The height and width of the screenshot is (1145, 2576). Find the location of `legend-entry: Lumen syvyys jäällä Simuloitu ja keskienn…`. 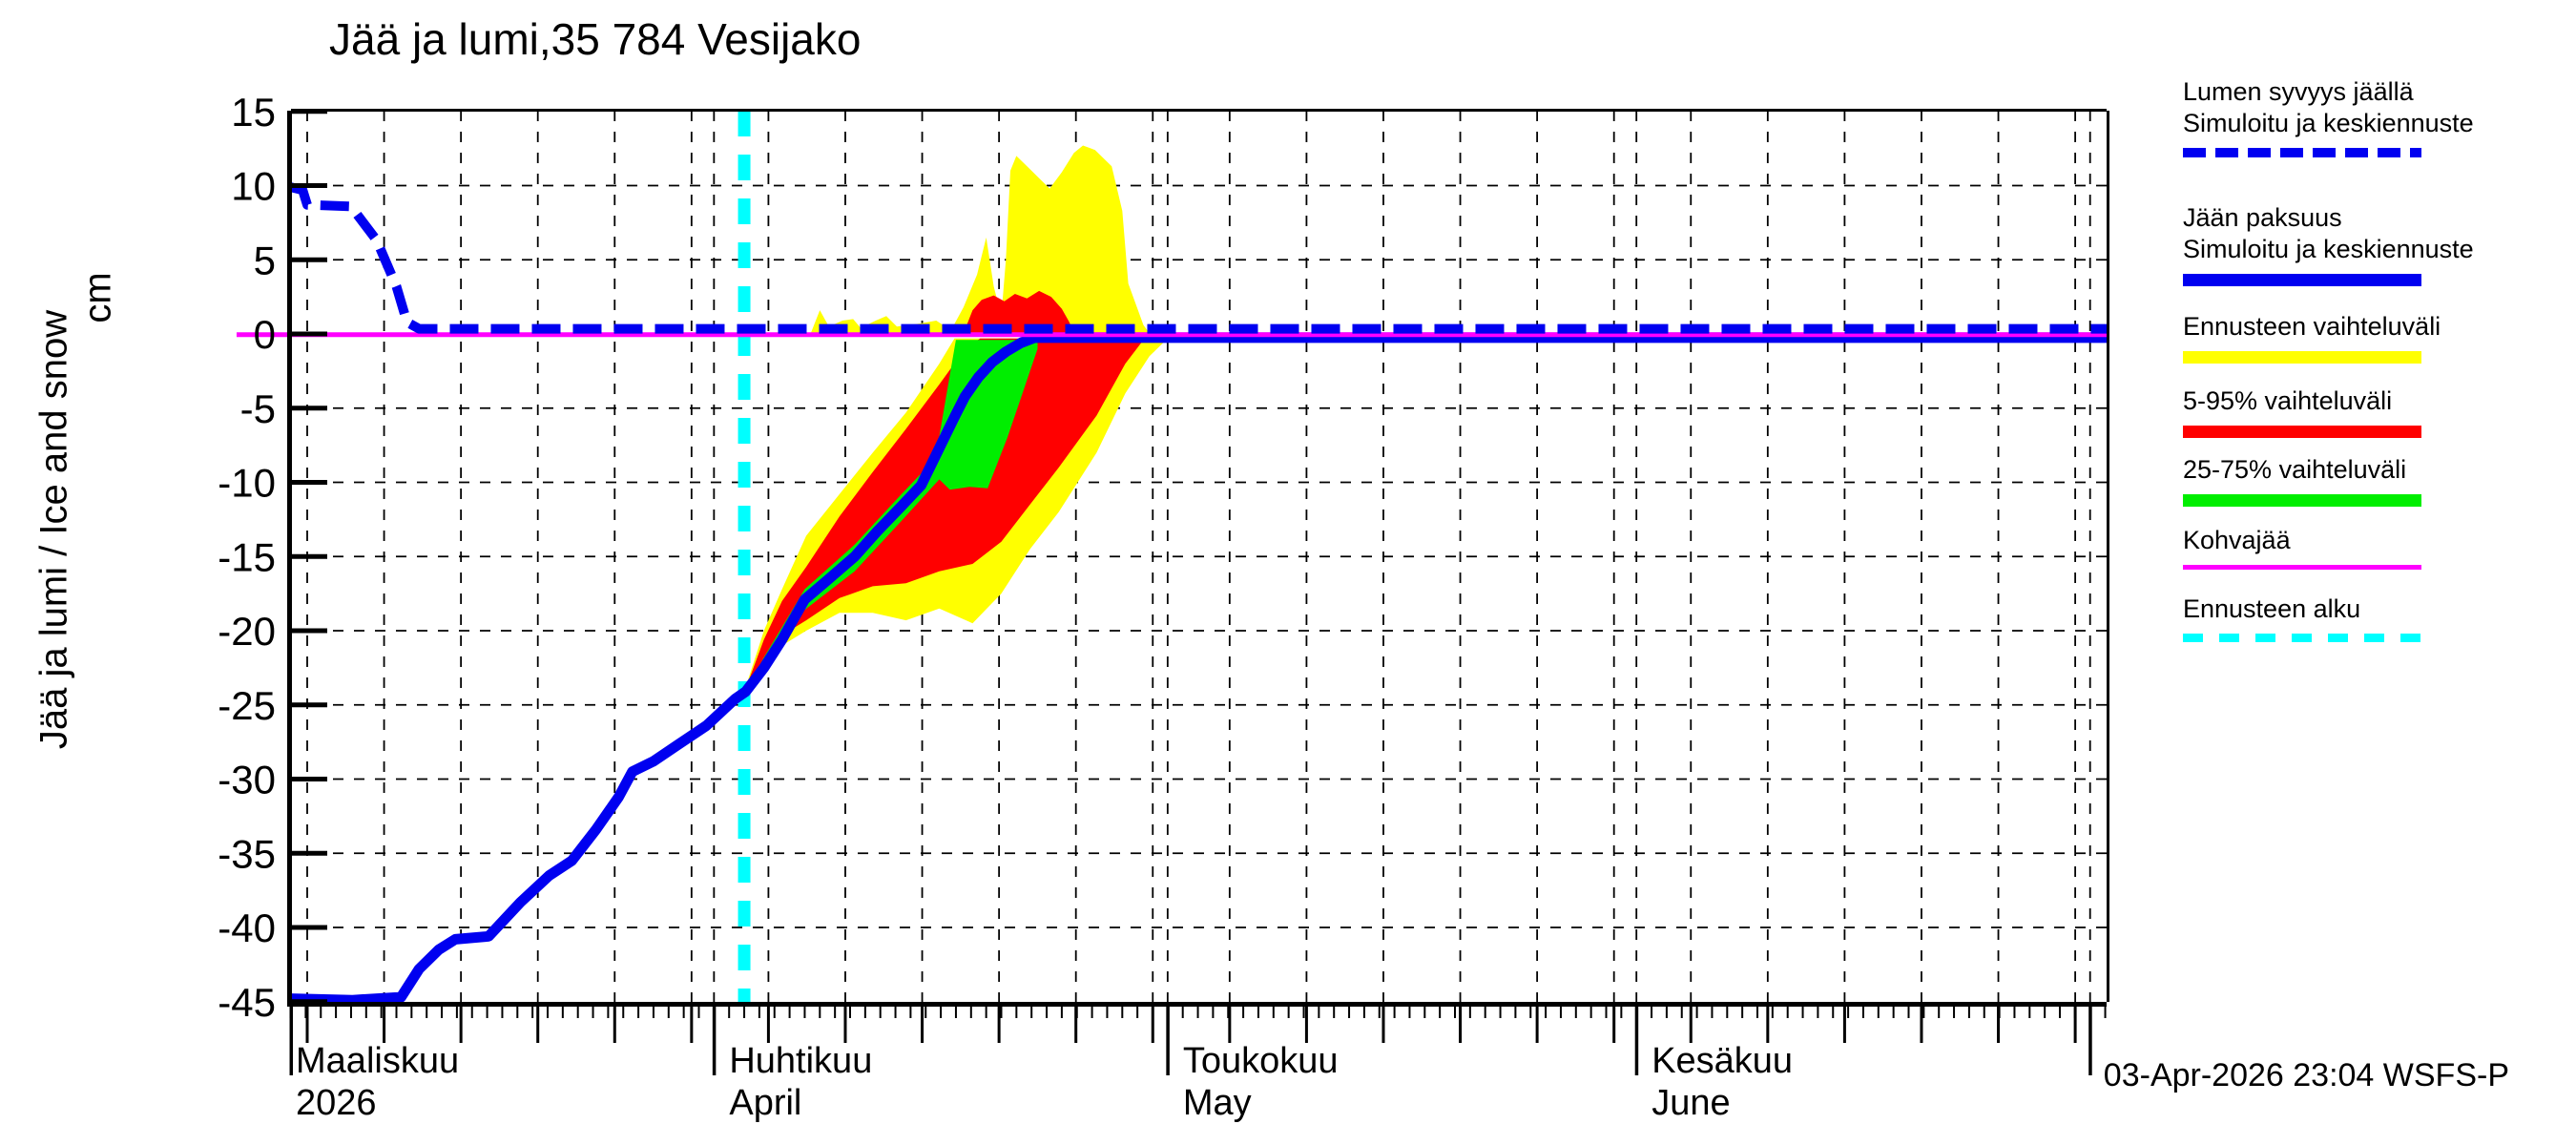

legend-entry: Lumen syvyys jäällä Simuloitu ja keskienn… is located at coordinates (2374, 116).